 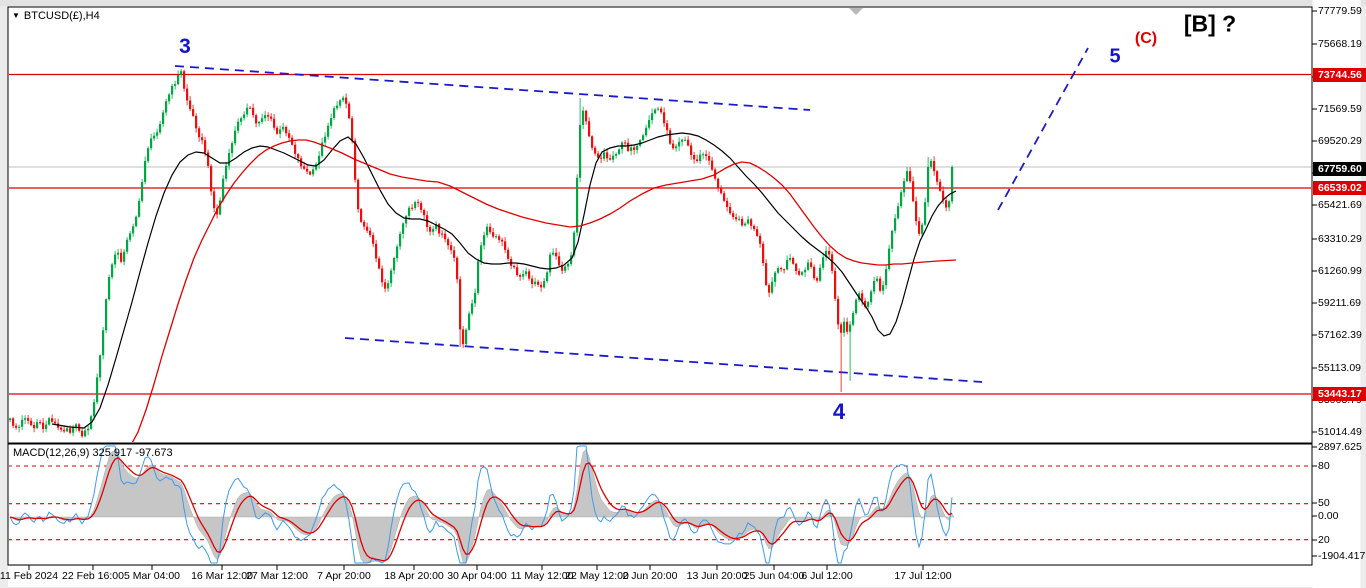 What do you see at coordinates (1340, 44) in the screenshot?
I see `price-tick-label: 75668.19` at bounding box center [1340, 44].